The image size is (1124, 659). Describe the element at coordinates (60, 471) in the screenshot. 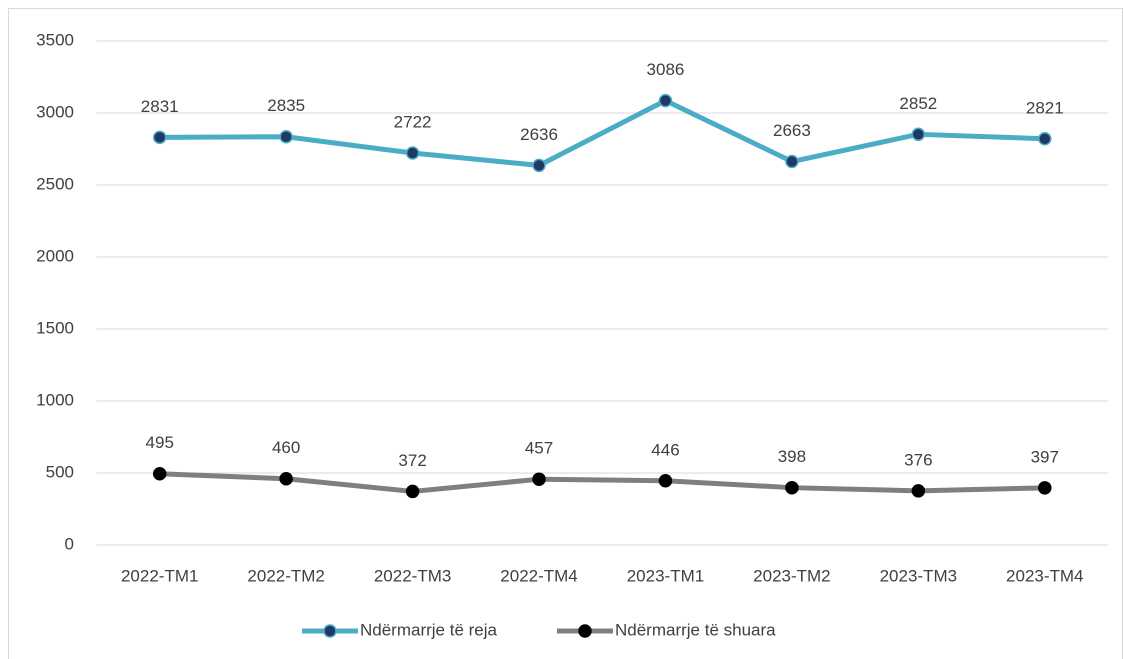

I see `y-tick-label: 500` at that location.